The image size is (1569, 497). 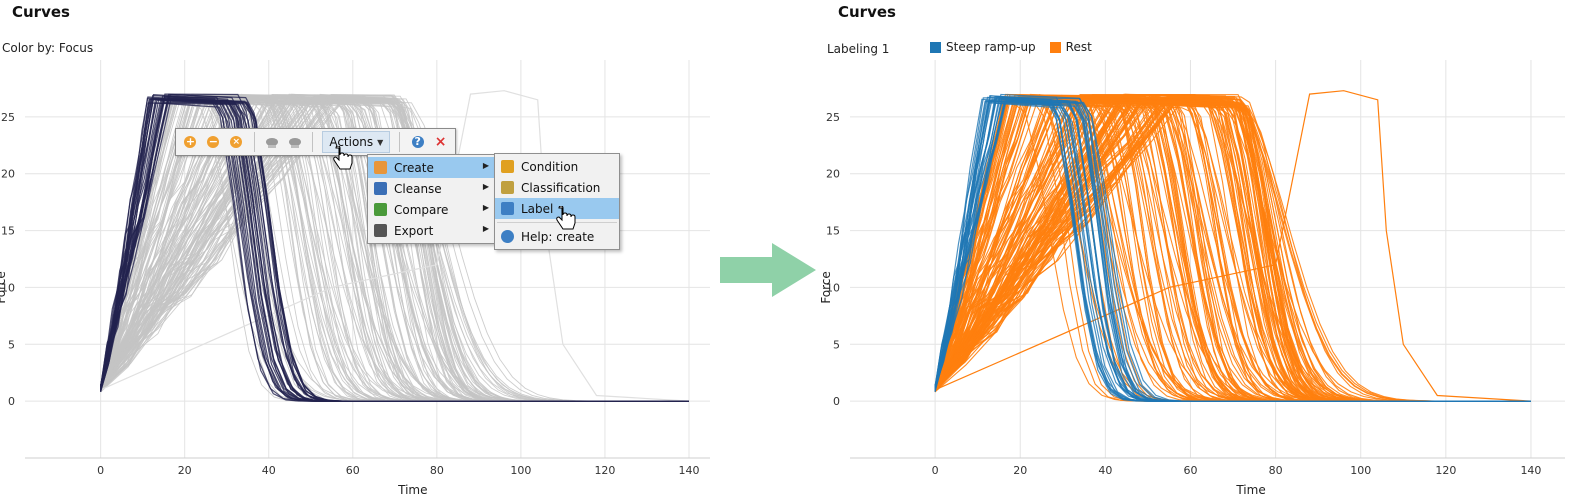 I want to click on menu-item-export: Export ▶, so click(x=431, y=230).